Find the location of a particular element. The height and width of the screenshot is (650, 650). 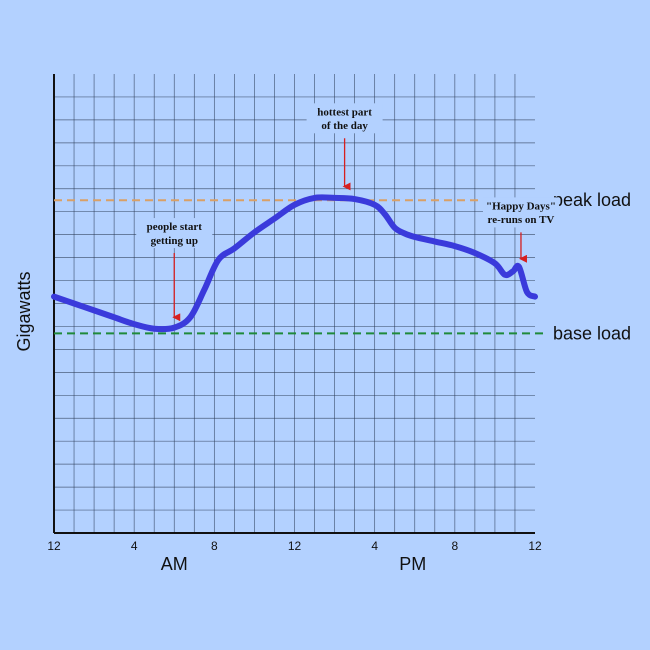

annotation-1: people start getting up is located at coordinates (174, 270).